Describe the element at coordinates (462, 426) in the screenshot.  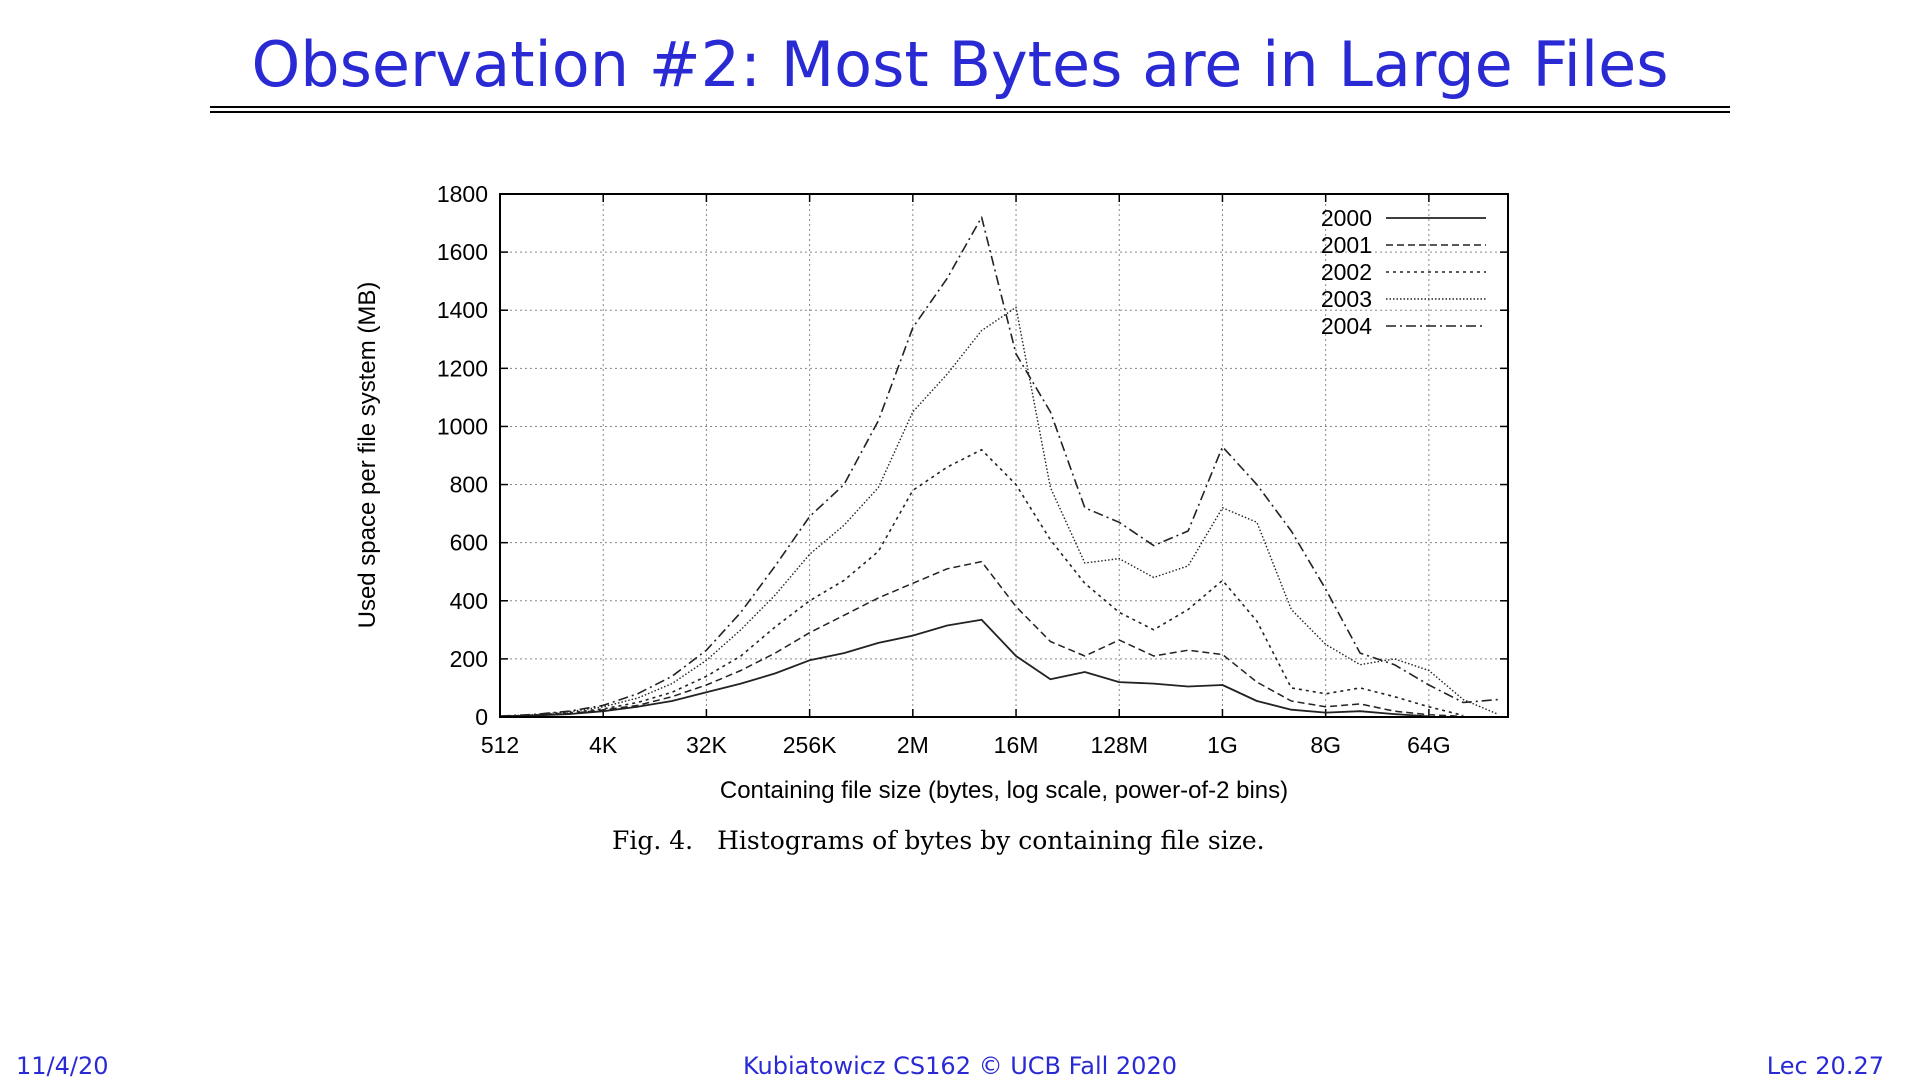
I see `y-tick-label: 1000` at that location.